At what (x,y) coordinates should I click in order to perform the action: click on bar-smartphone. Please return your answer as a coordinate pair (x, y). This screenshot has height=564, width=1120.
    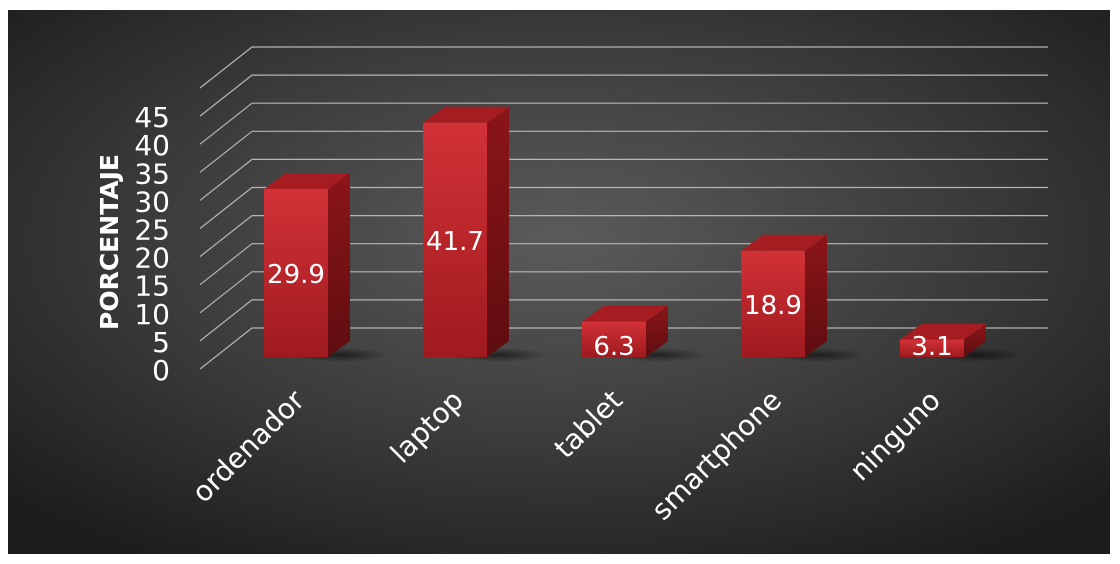
    Looking at the image, I should click on (784, 295).